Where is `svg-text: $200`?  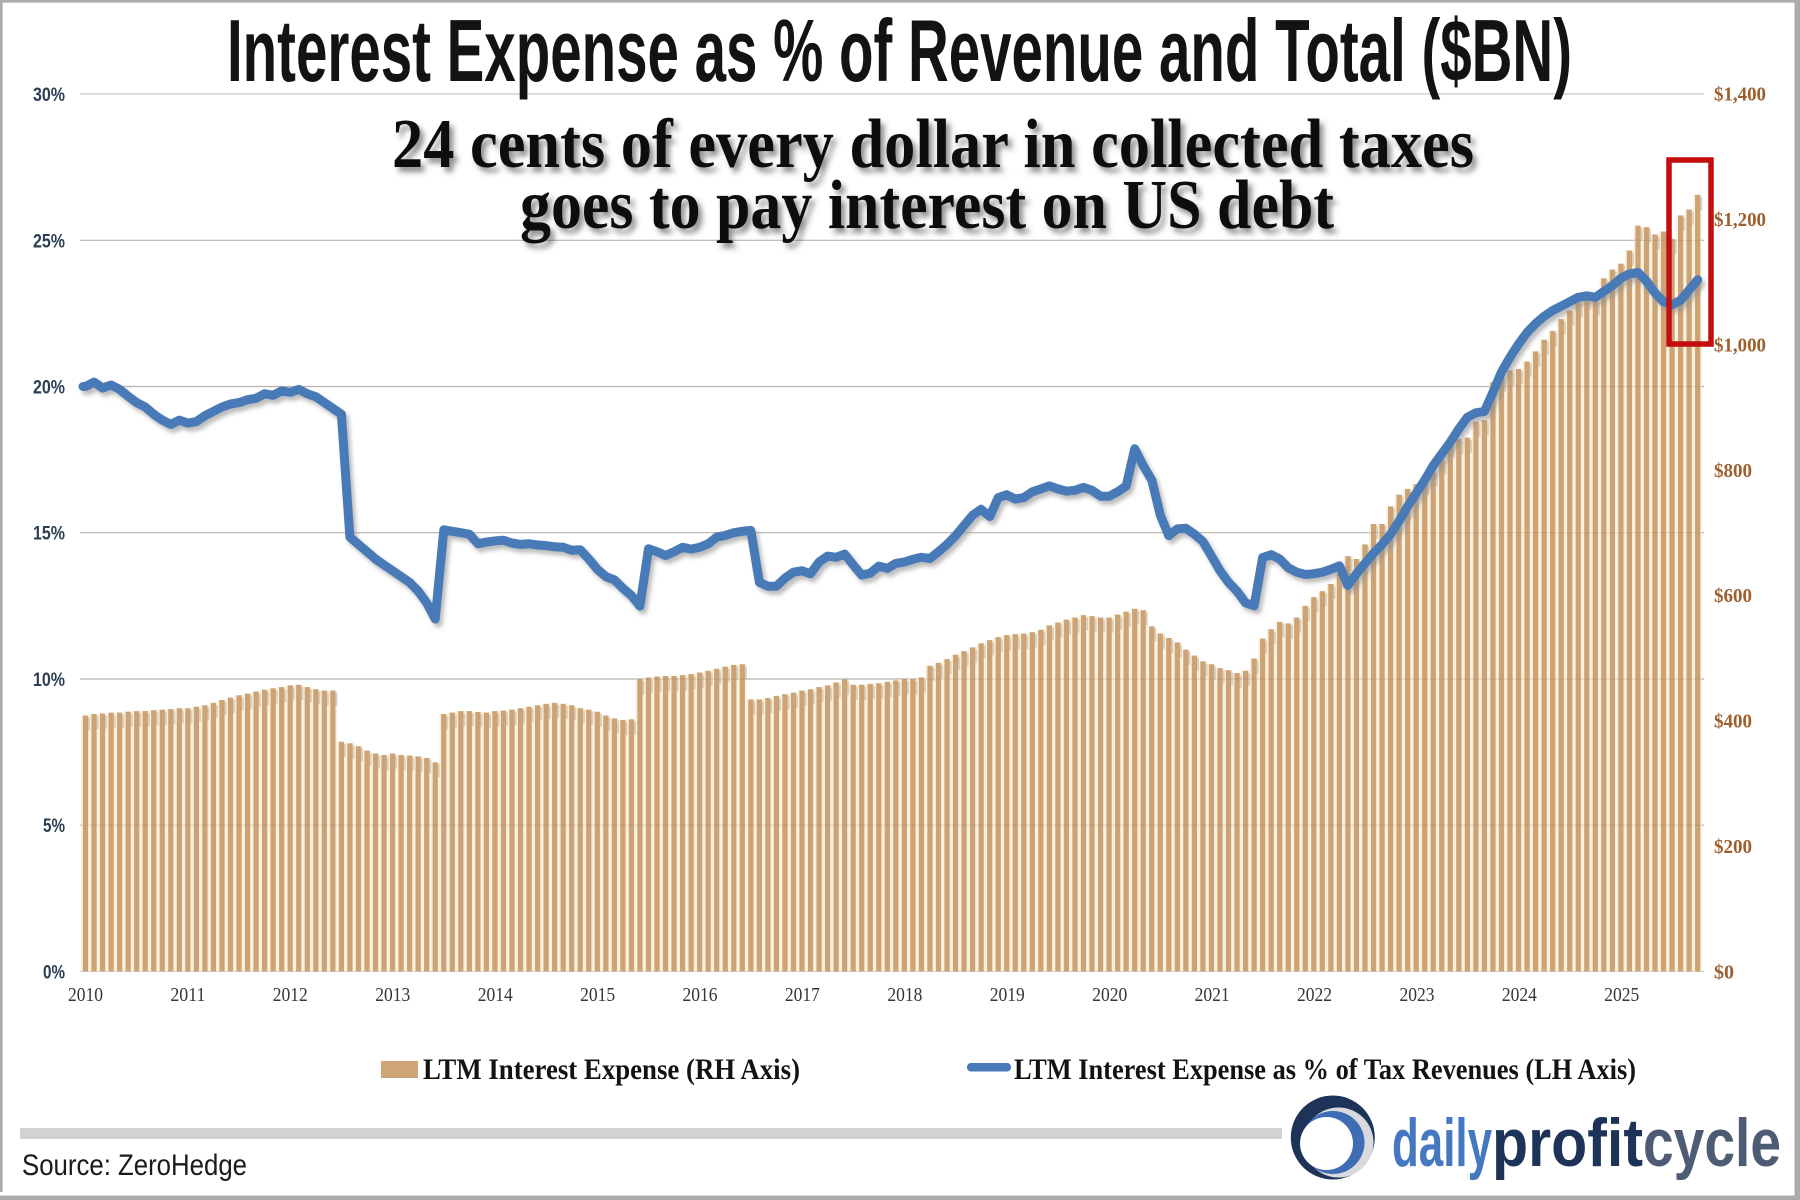 svg-text: $200 is located at coordinates (1733, 847).